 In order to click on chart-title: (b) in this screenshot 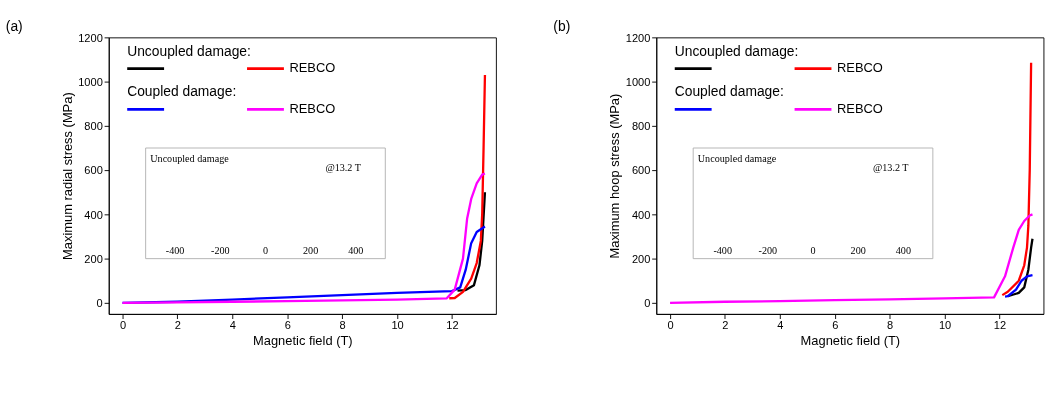, I will do `click(562, 25)`.